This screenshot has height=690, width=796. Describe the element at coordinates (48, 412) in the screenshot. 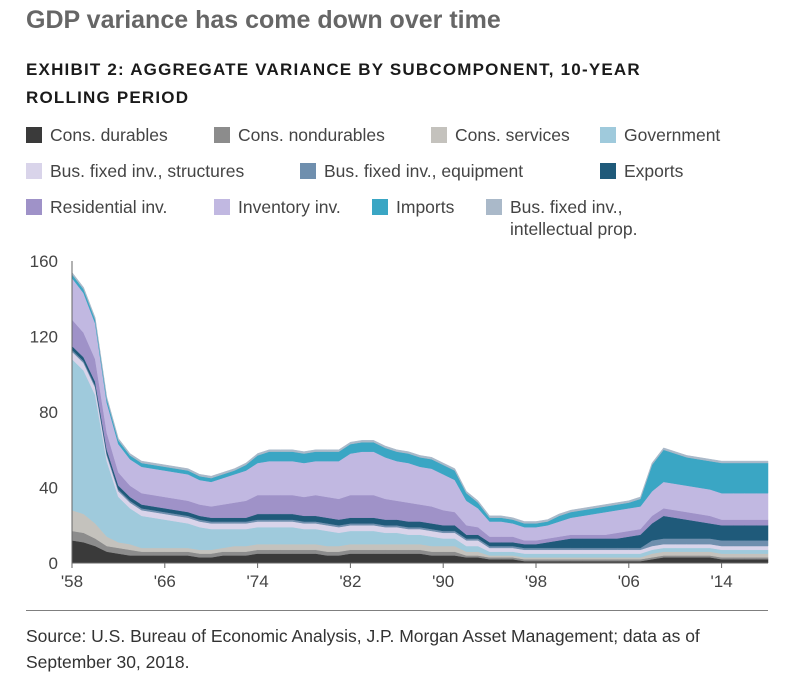

I see `y-tick-label: 80` at that location.